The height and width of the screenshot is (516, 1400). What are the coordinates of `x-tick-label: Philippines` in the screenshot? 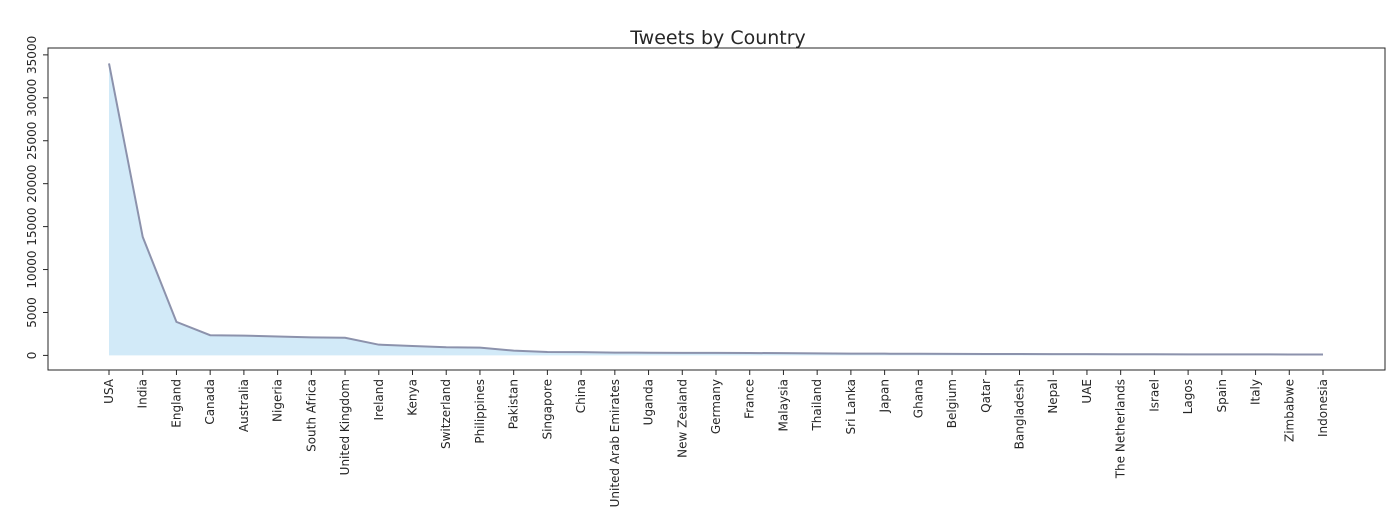 It's located at (480, 411).